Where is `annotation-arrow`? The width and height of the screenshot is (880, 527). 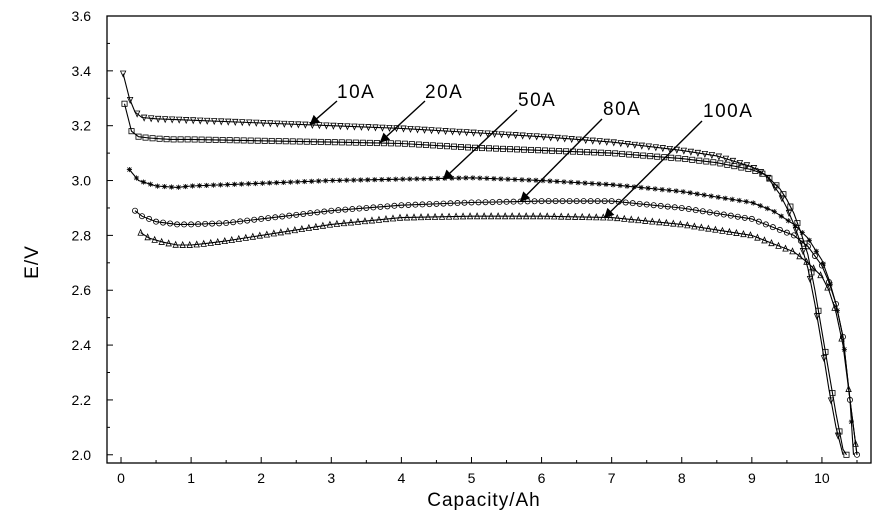 annotation-arrow is located at coordinates (323, 112).